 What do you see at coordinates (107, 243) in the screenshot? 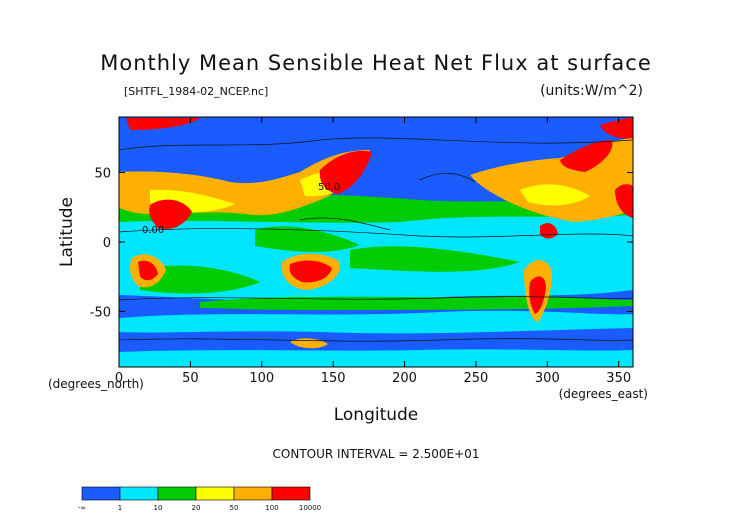
I see `y-tick-label: 0` at bounding box center [107, 243].